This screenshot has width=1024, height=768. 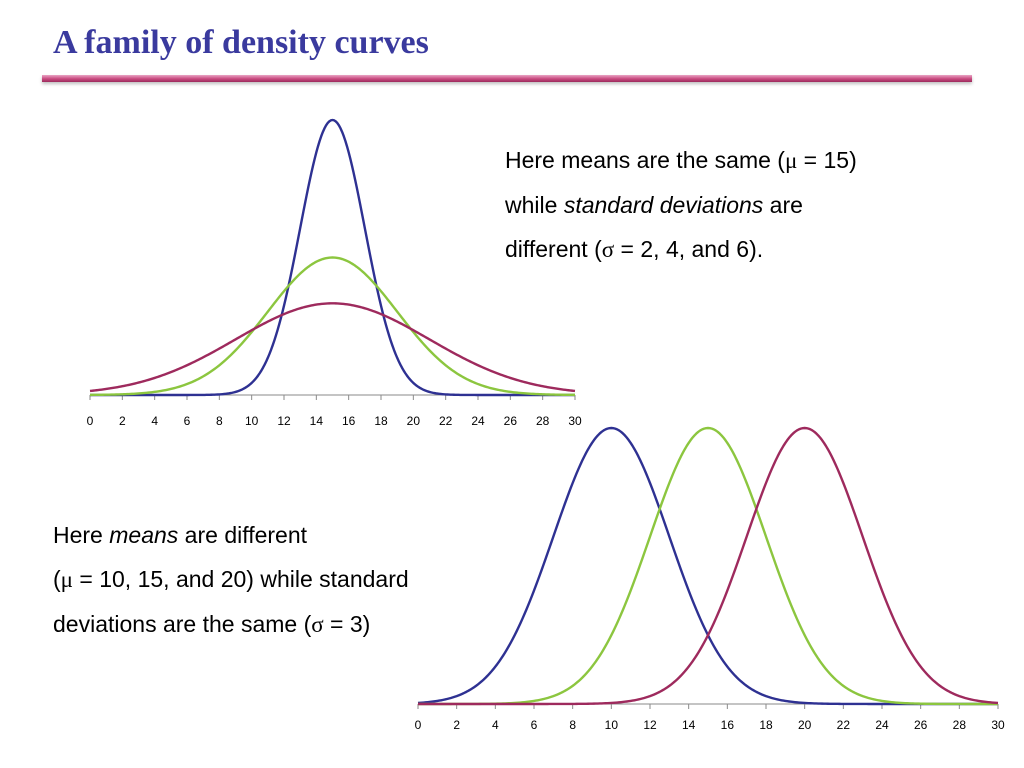 I want to click on top-text-line-3: different (σ = 2, 4, and 6)., so click(x=634, y=249).